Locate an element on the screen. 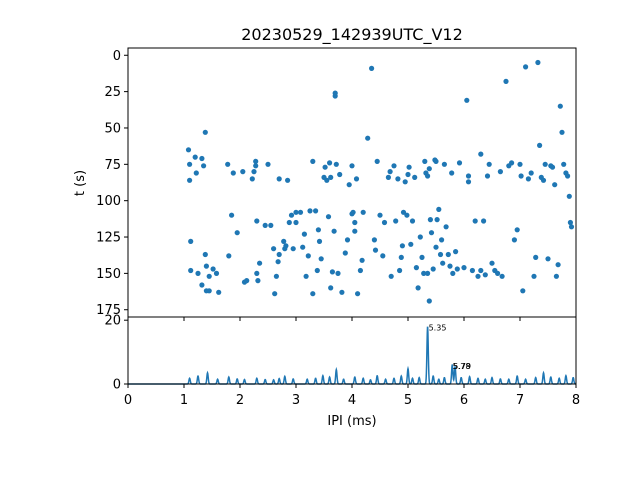 The width and height of the screenshot is (640, 480). ipi-y-ticks: 0 20 is located at coordinates (116, 353).